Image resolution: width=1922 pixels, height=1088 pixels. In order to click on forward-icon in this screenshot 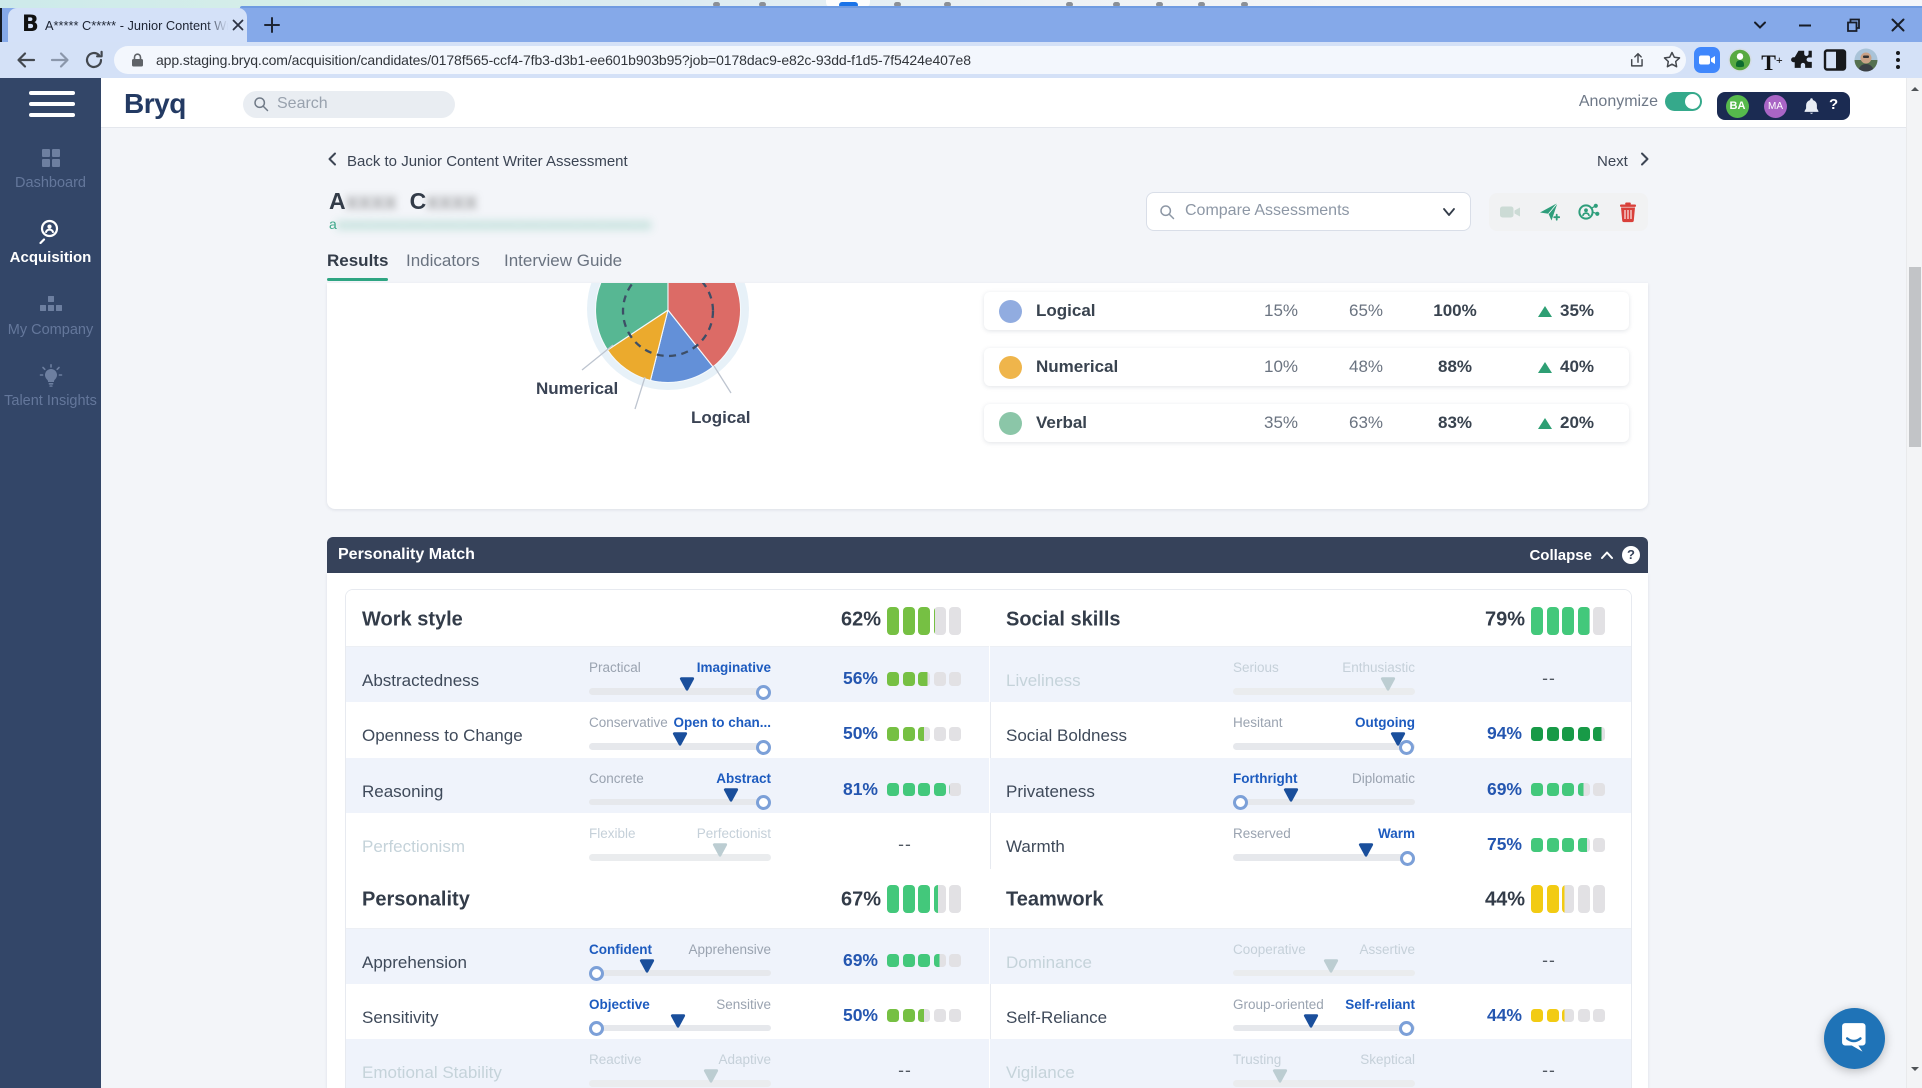, I will do `click(60, 60)`.